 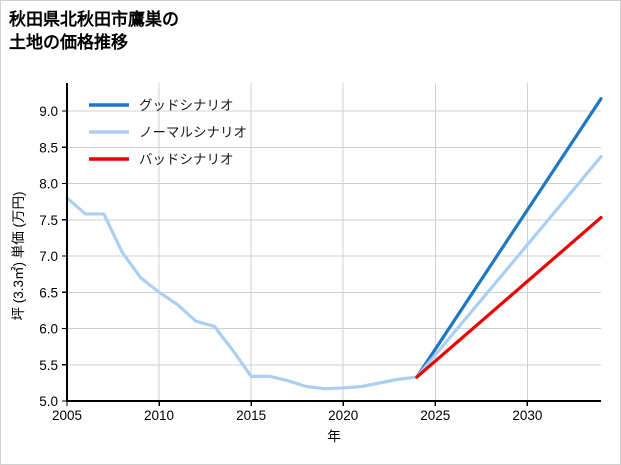 I want to click on y-tick-label: 7.0, so click(x=48, y=256).